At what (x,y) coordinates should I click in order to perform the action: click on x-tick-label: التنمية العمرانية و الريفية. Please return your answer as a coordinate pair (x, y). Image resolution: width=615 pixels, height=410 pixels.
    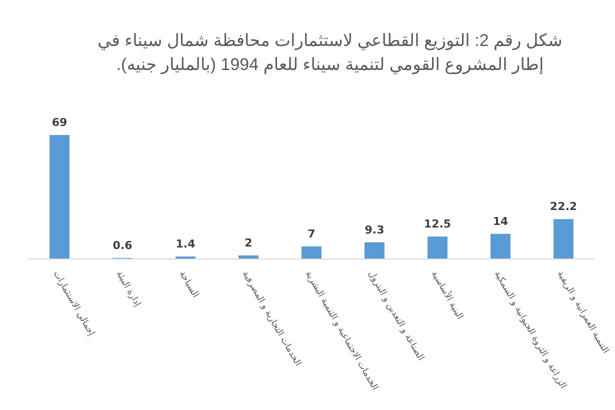
    Looking at the image, I should click on (582, 313).